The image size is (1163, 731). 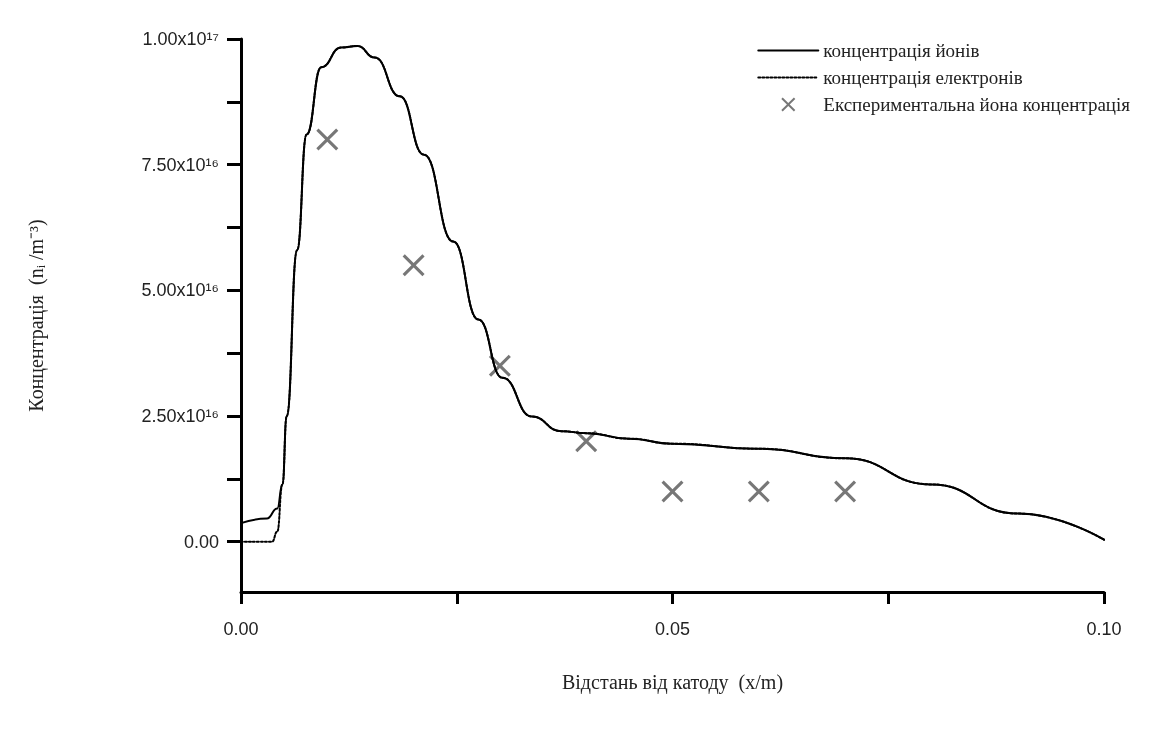 I want to click on x-tick-label: 0.05, so click(x=672, y=629).